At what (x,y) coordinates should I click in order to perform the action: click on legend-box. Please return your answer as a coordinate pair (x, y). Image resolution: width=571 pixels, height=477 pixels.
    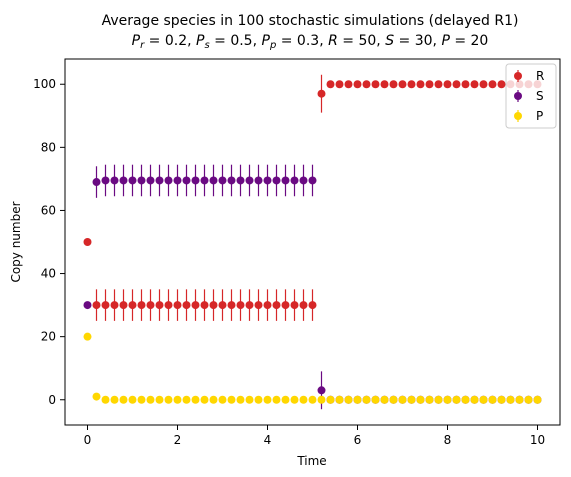
    Looking at the image, I should click on (531, 96).